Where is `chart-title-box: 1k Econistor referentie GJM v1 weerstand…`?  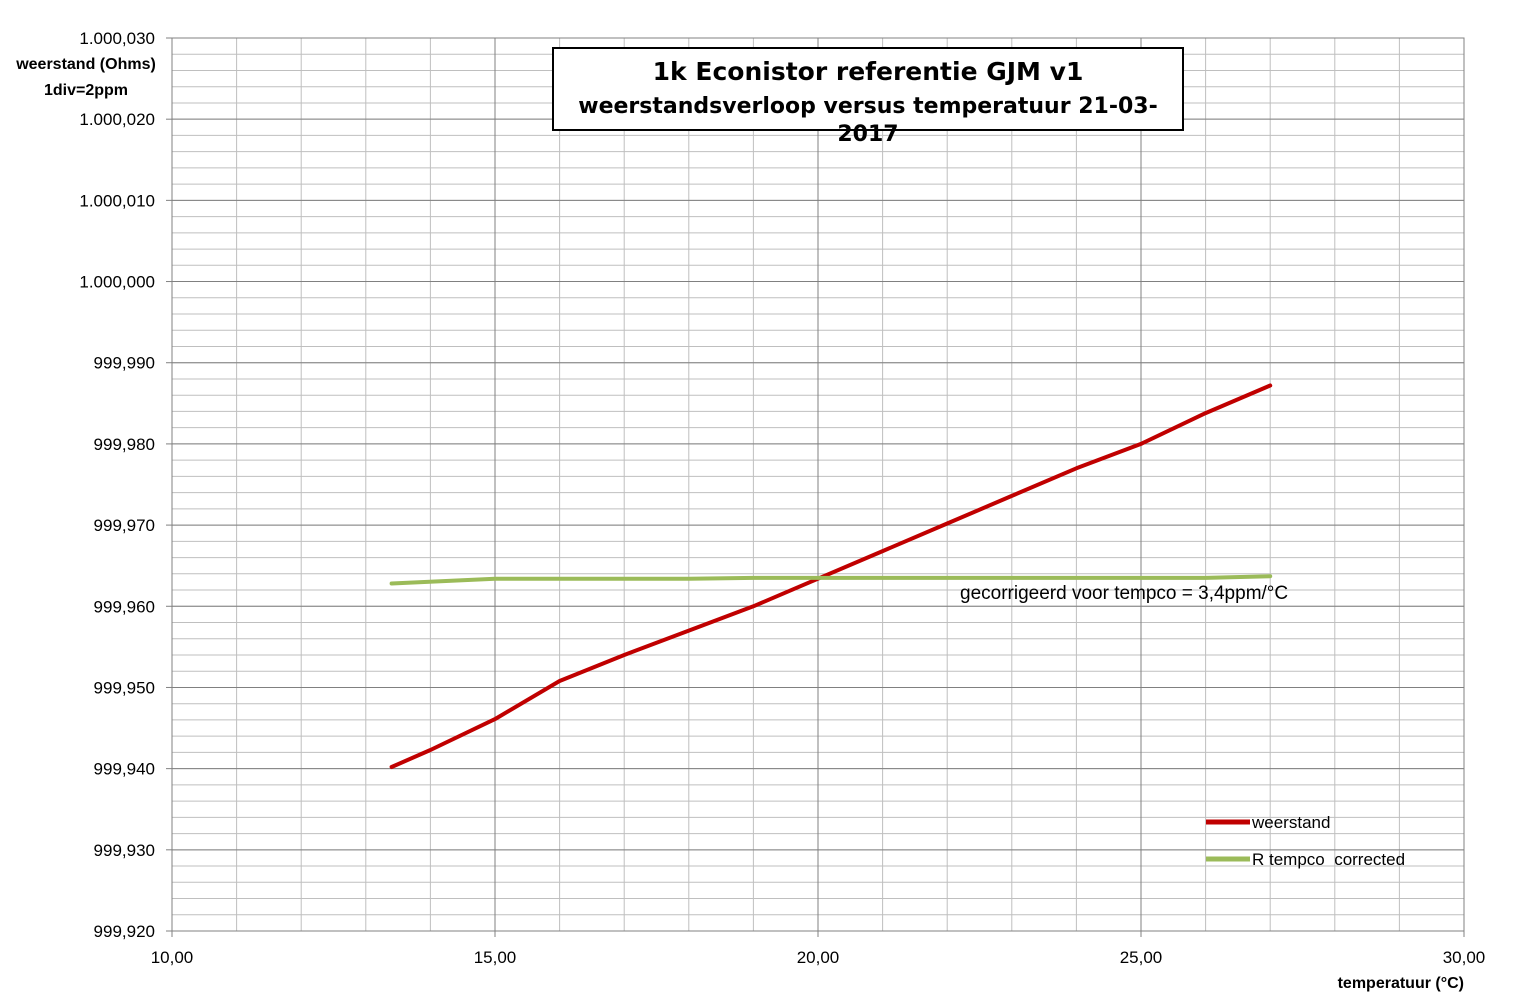 chart-title-box: 1k Econistor referentie GJM v1 weerstand… is located at coordinates (868, 97).